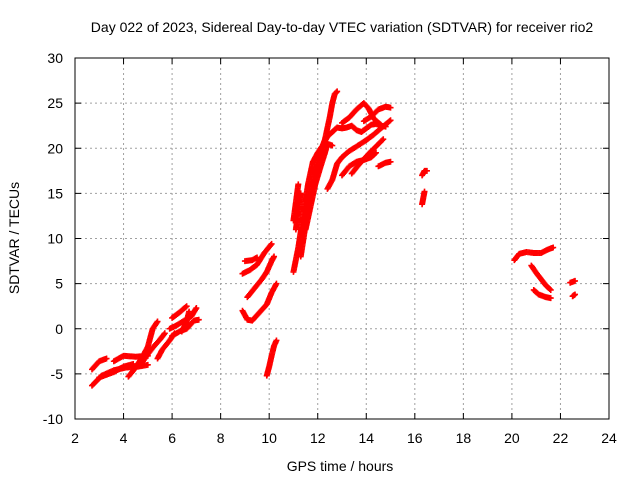 The width and height of the screenshot is (640, 480). Describe the element at coordinates (124, 438) in the screenshot. I see `x-tick-label: 4` at that location.